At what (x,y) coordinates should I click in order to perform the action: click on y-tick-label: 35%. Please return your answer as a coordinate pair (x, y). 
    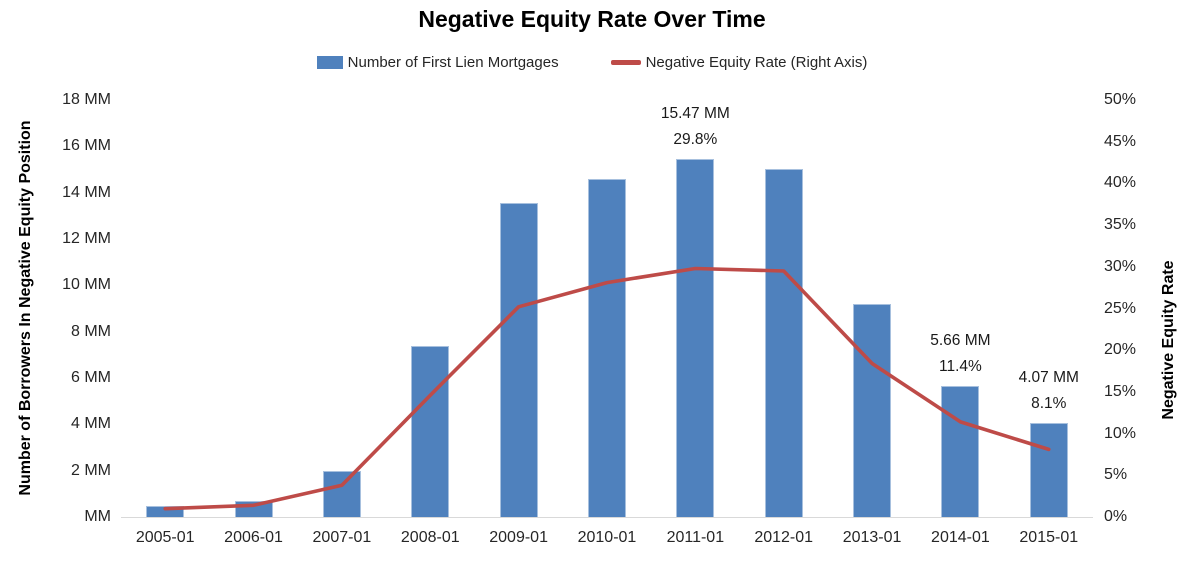
    Looking at the image, I should click on (1120, 225).